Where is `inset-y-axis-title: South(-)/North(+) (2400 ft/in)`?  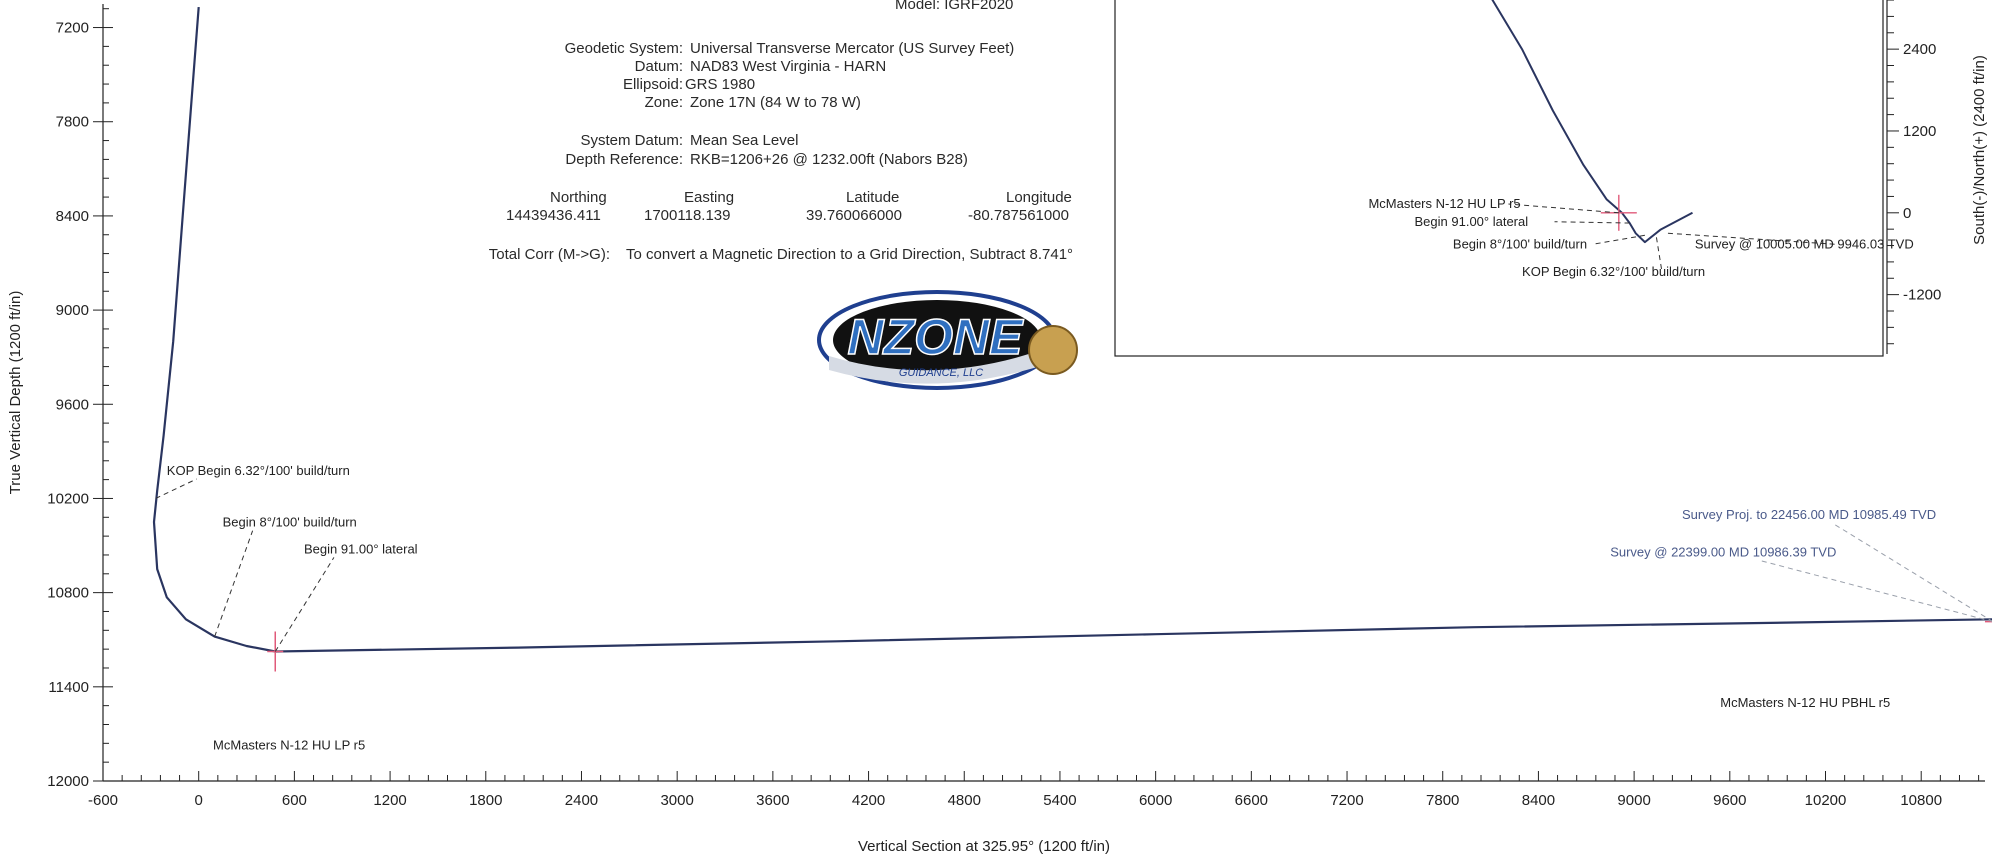 inset-y-axis-title: South(-)/North(+) (2400 ft/in) is located at coordinates (1979, 150).